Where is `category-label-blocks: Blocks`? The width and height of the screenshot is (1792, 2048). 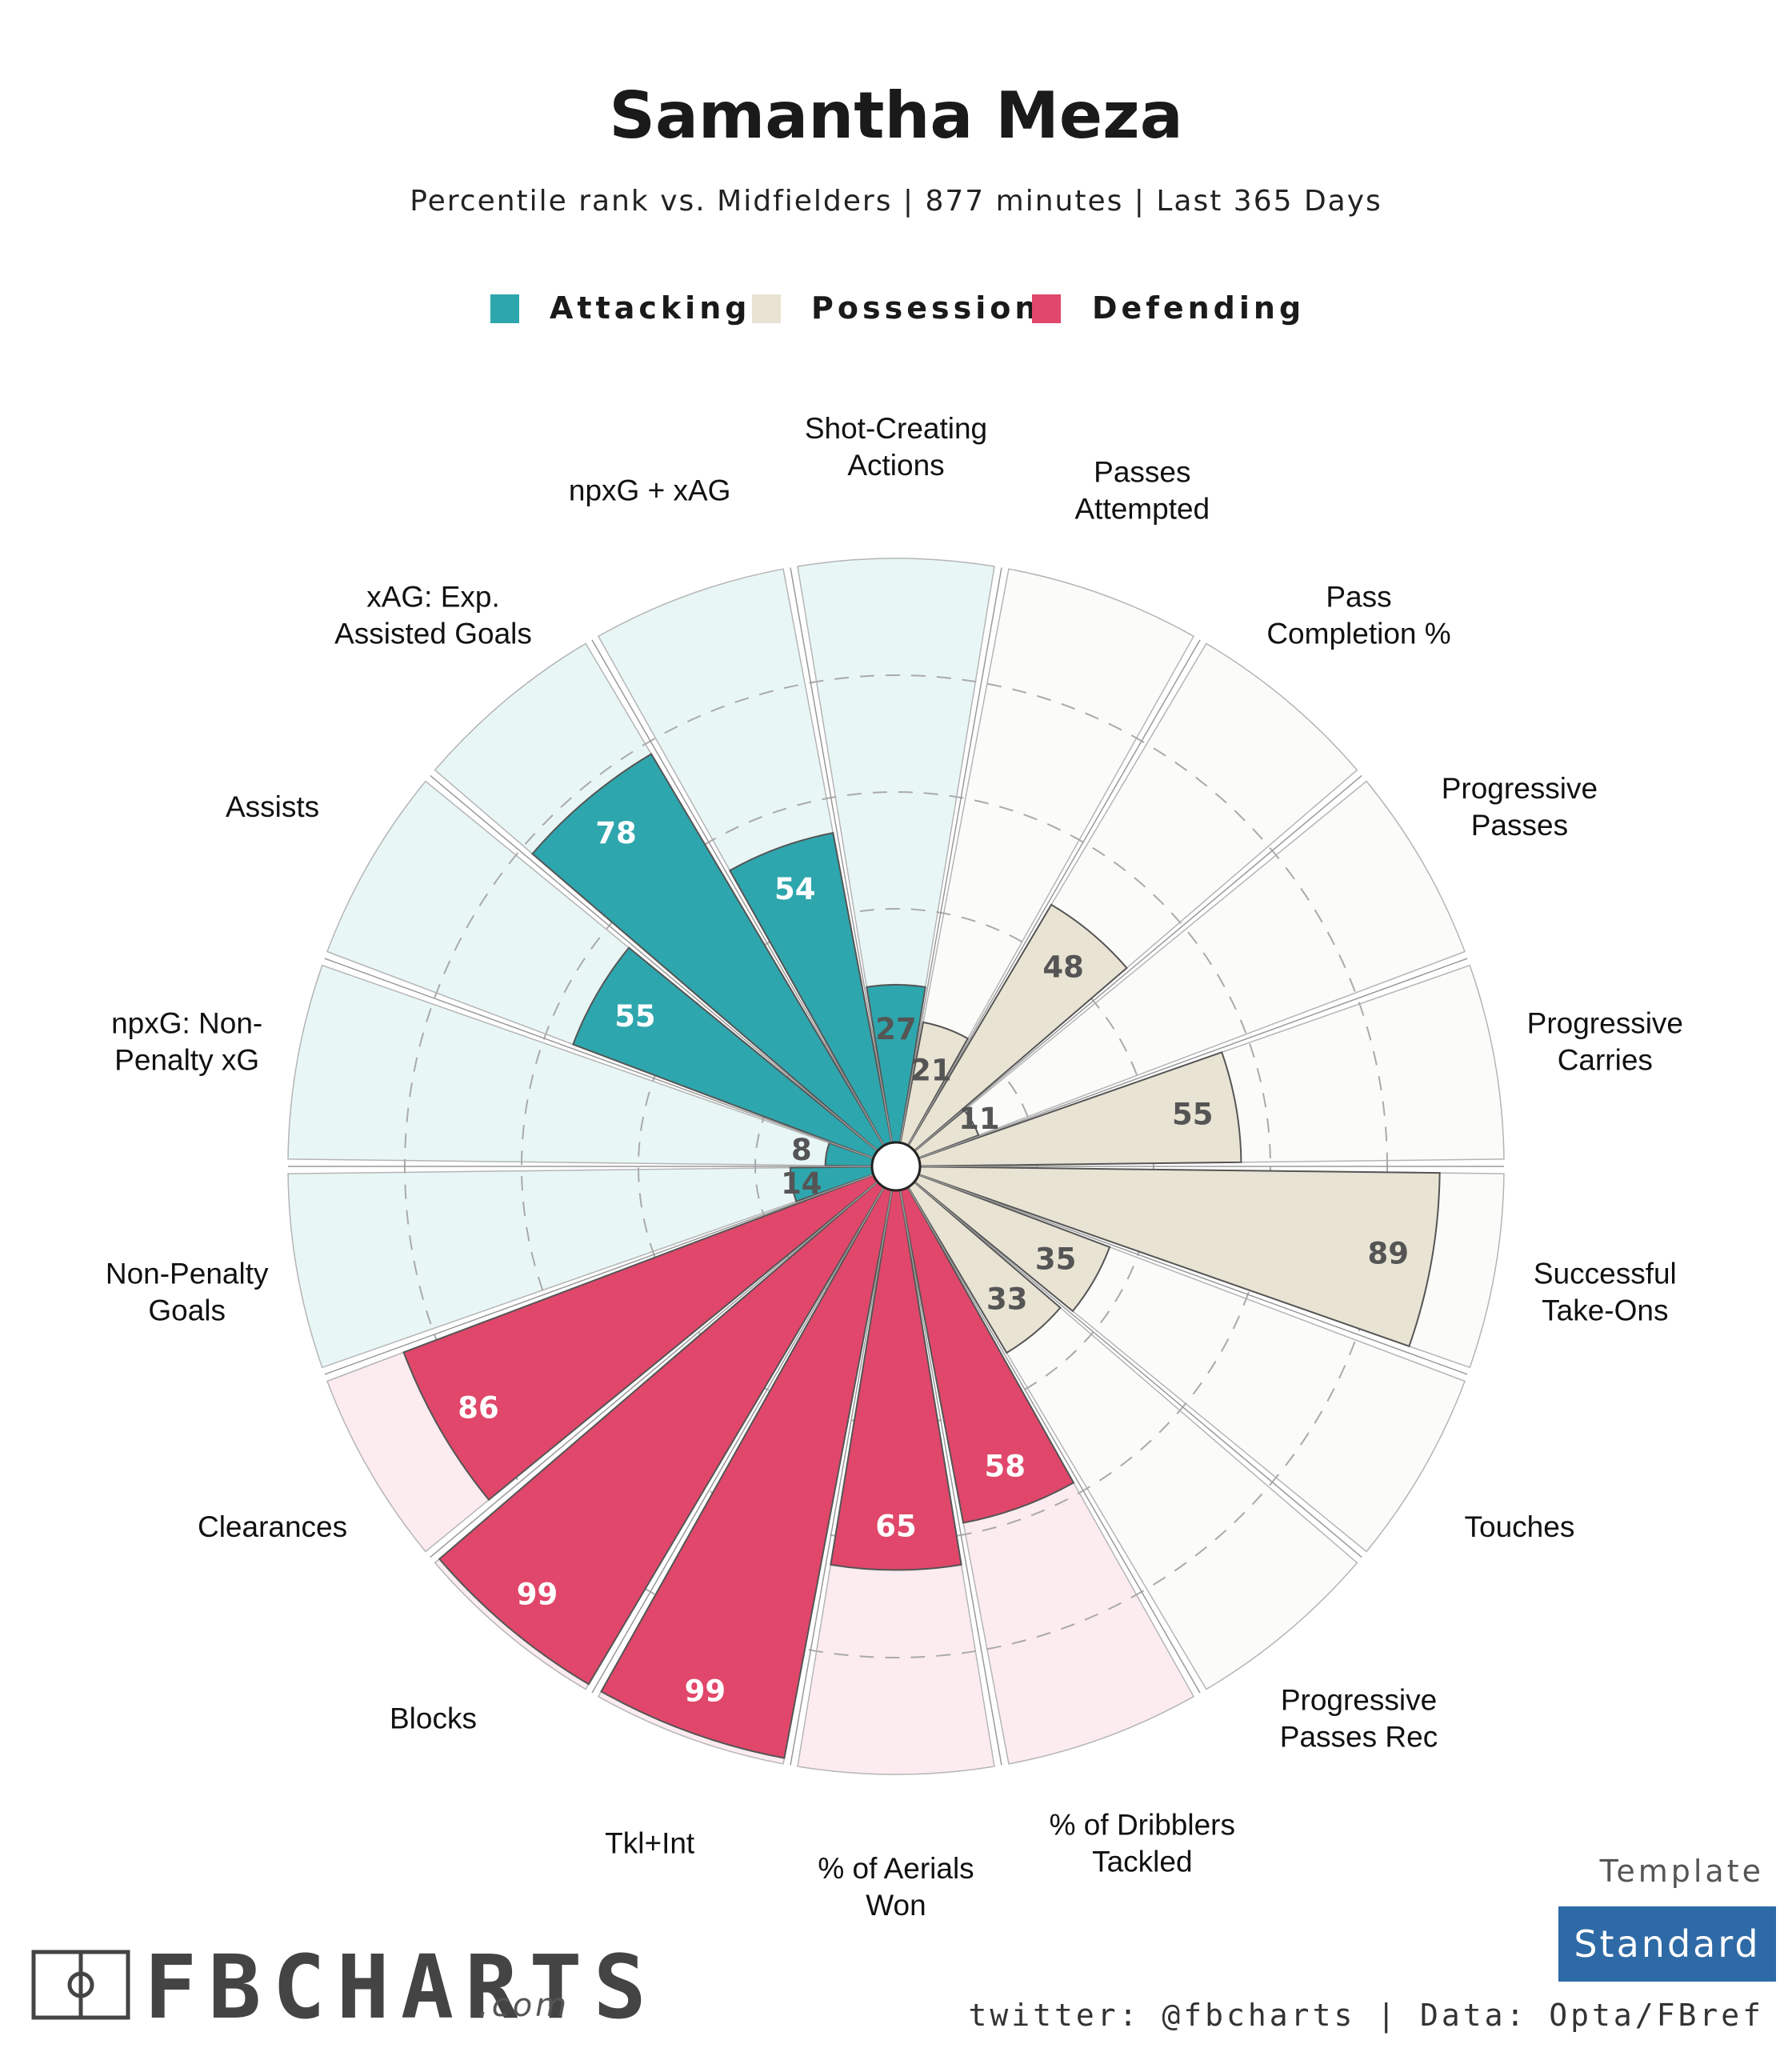 category-label-blocks: Blocks is located at coordinates (433, 1718).